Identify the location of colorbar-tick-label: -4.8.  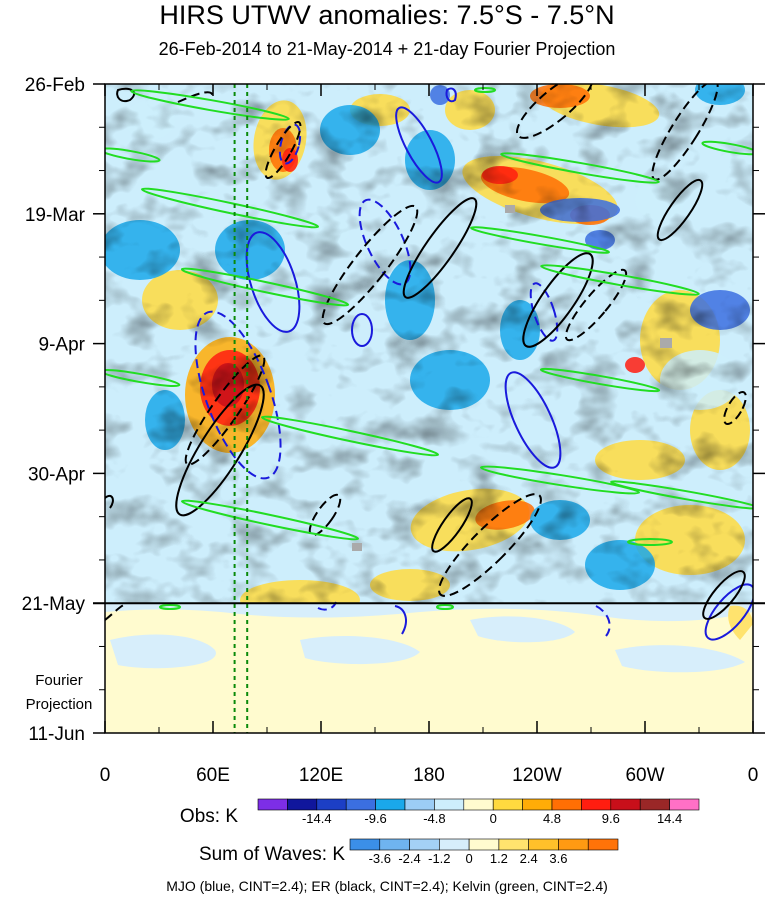
(434, 818).